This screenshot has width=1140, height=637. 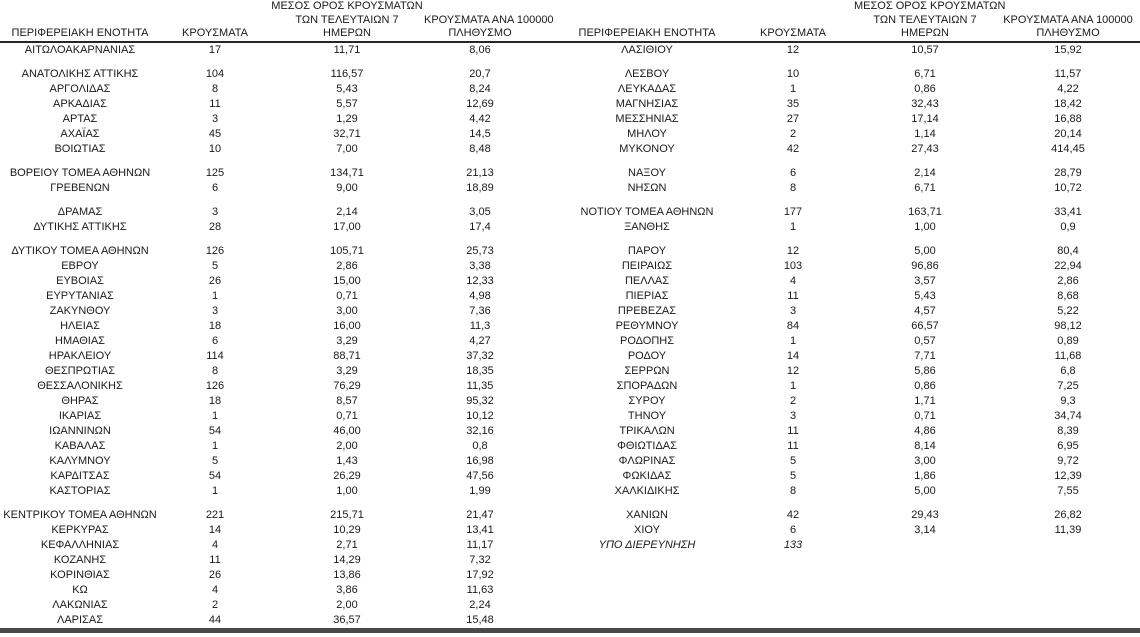 I want to click on right-avg7-cell: 5,00, so click(x=925, y=490).